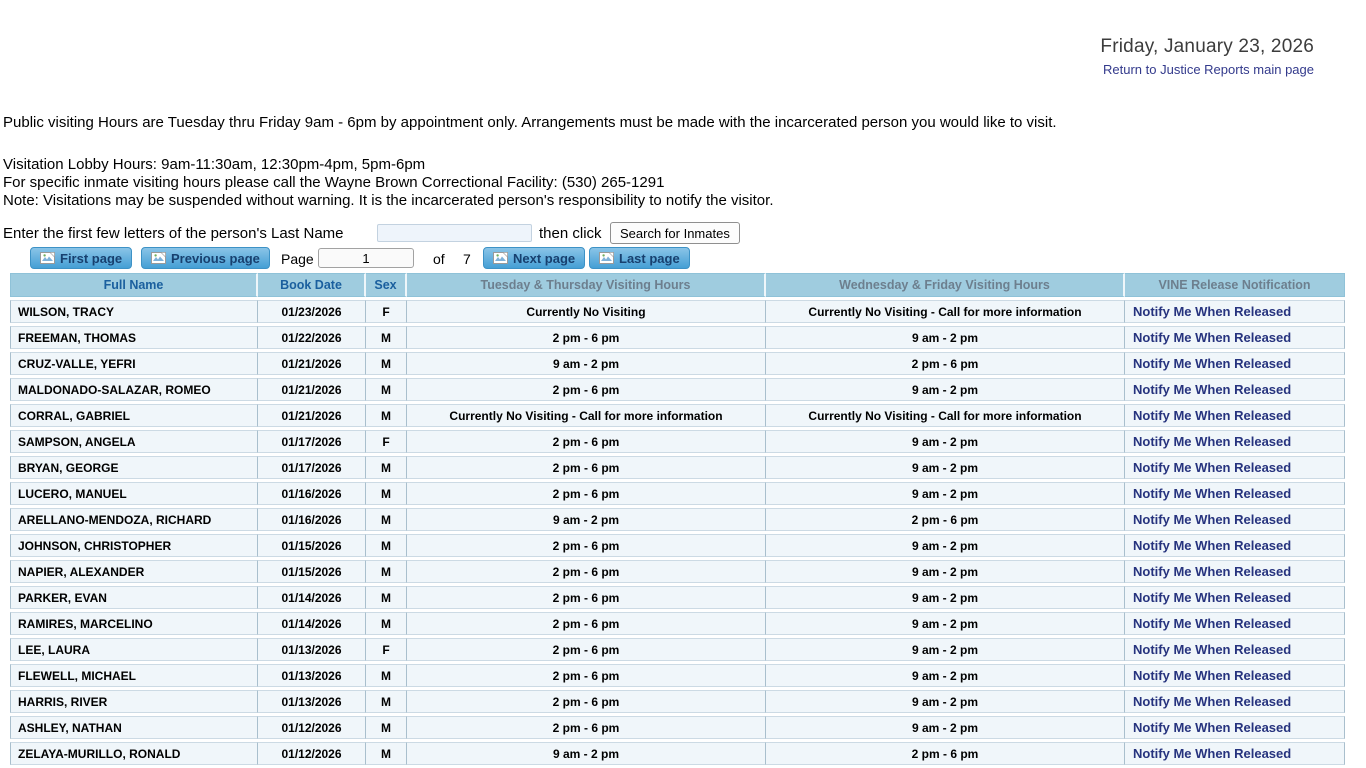 Image resolution: width=1366 pixels, height=768 pixels. I want to click on search-for-inmates-button: Search for Inmates, so click(675, 233).